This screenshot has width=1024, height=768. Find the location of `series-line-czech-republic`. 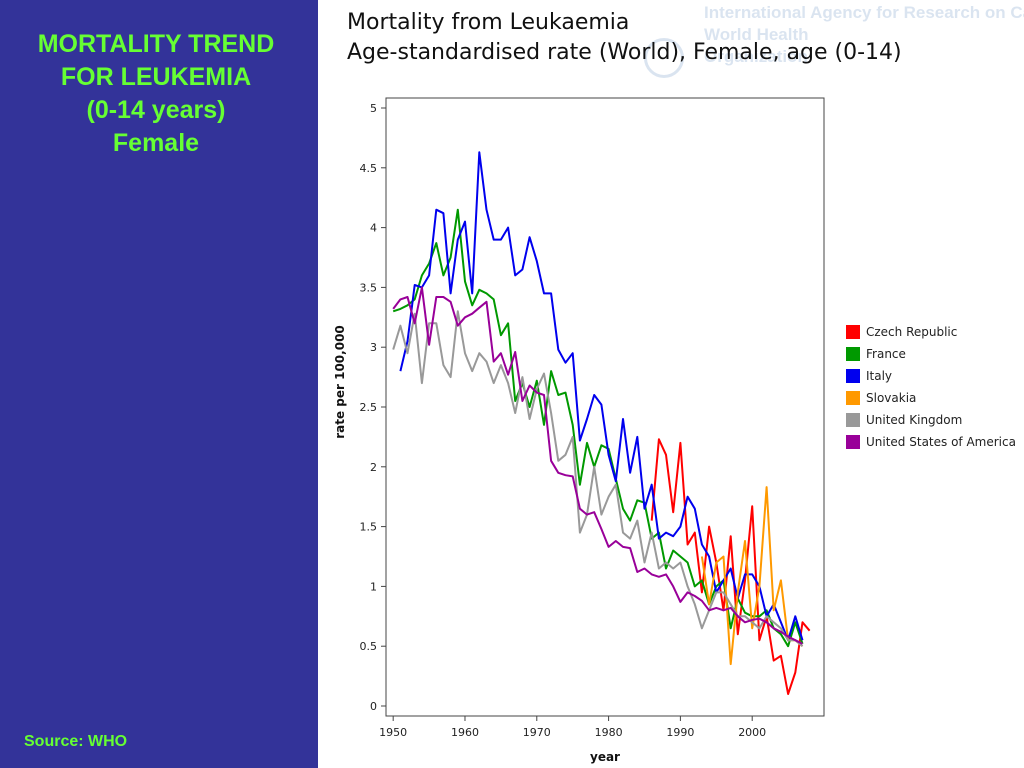

series-line-czech-republic is located at coordinates (730, 566).